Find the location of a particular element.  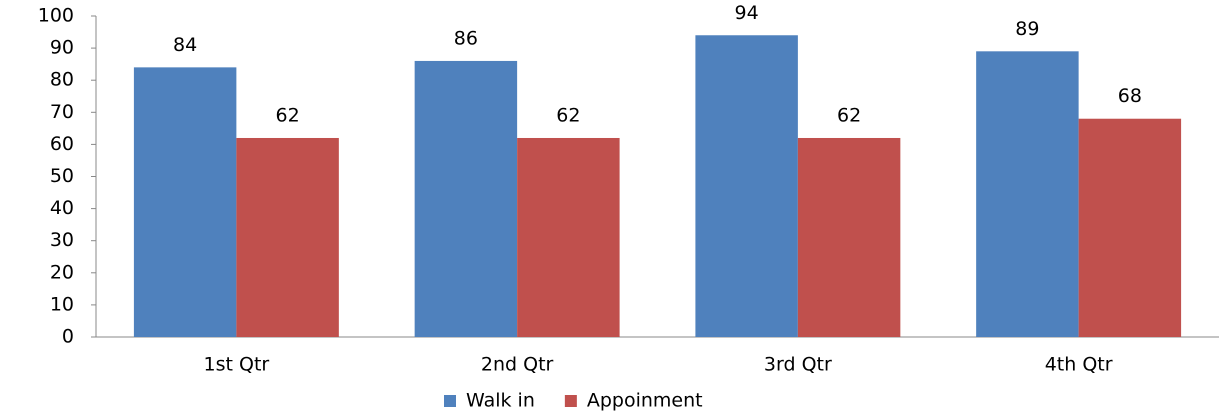

y-tick-label: 10 is located at coordinates (62, 304).